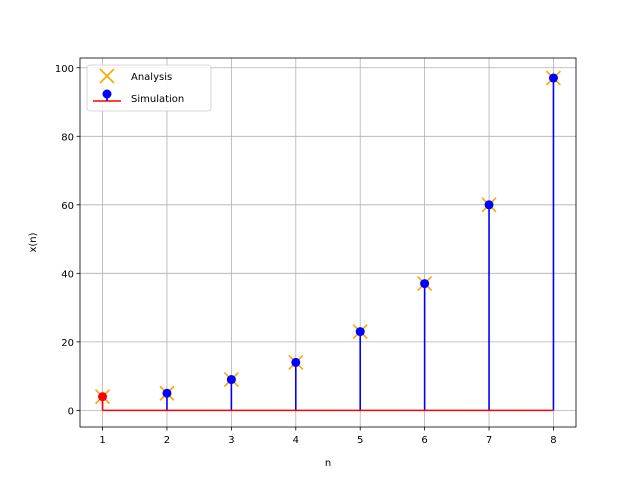  What do you see at coordinates (33, 242) in the screenshot?
I see `y-axis-label: x(n)` at bounding box center [33, 242].